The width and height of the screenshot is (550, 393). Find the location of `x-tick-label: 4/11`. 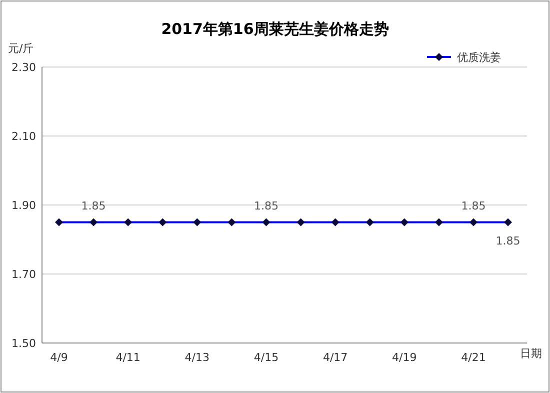

x-tick-label: 4/11 is located at coordinates (128, 357).